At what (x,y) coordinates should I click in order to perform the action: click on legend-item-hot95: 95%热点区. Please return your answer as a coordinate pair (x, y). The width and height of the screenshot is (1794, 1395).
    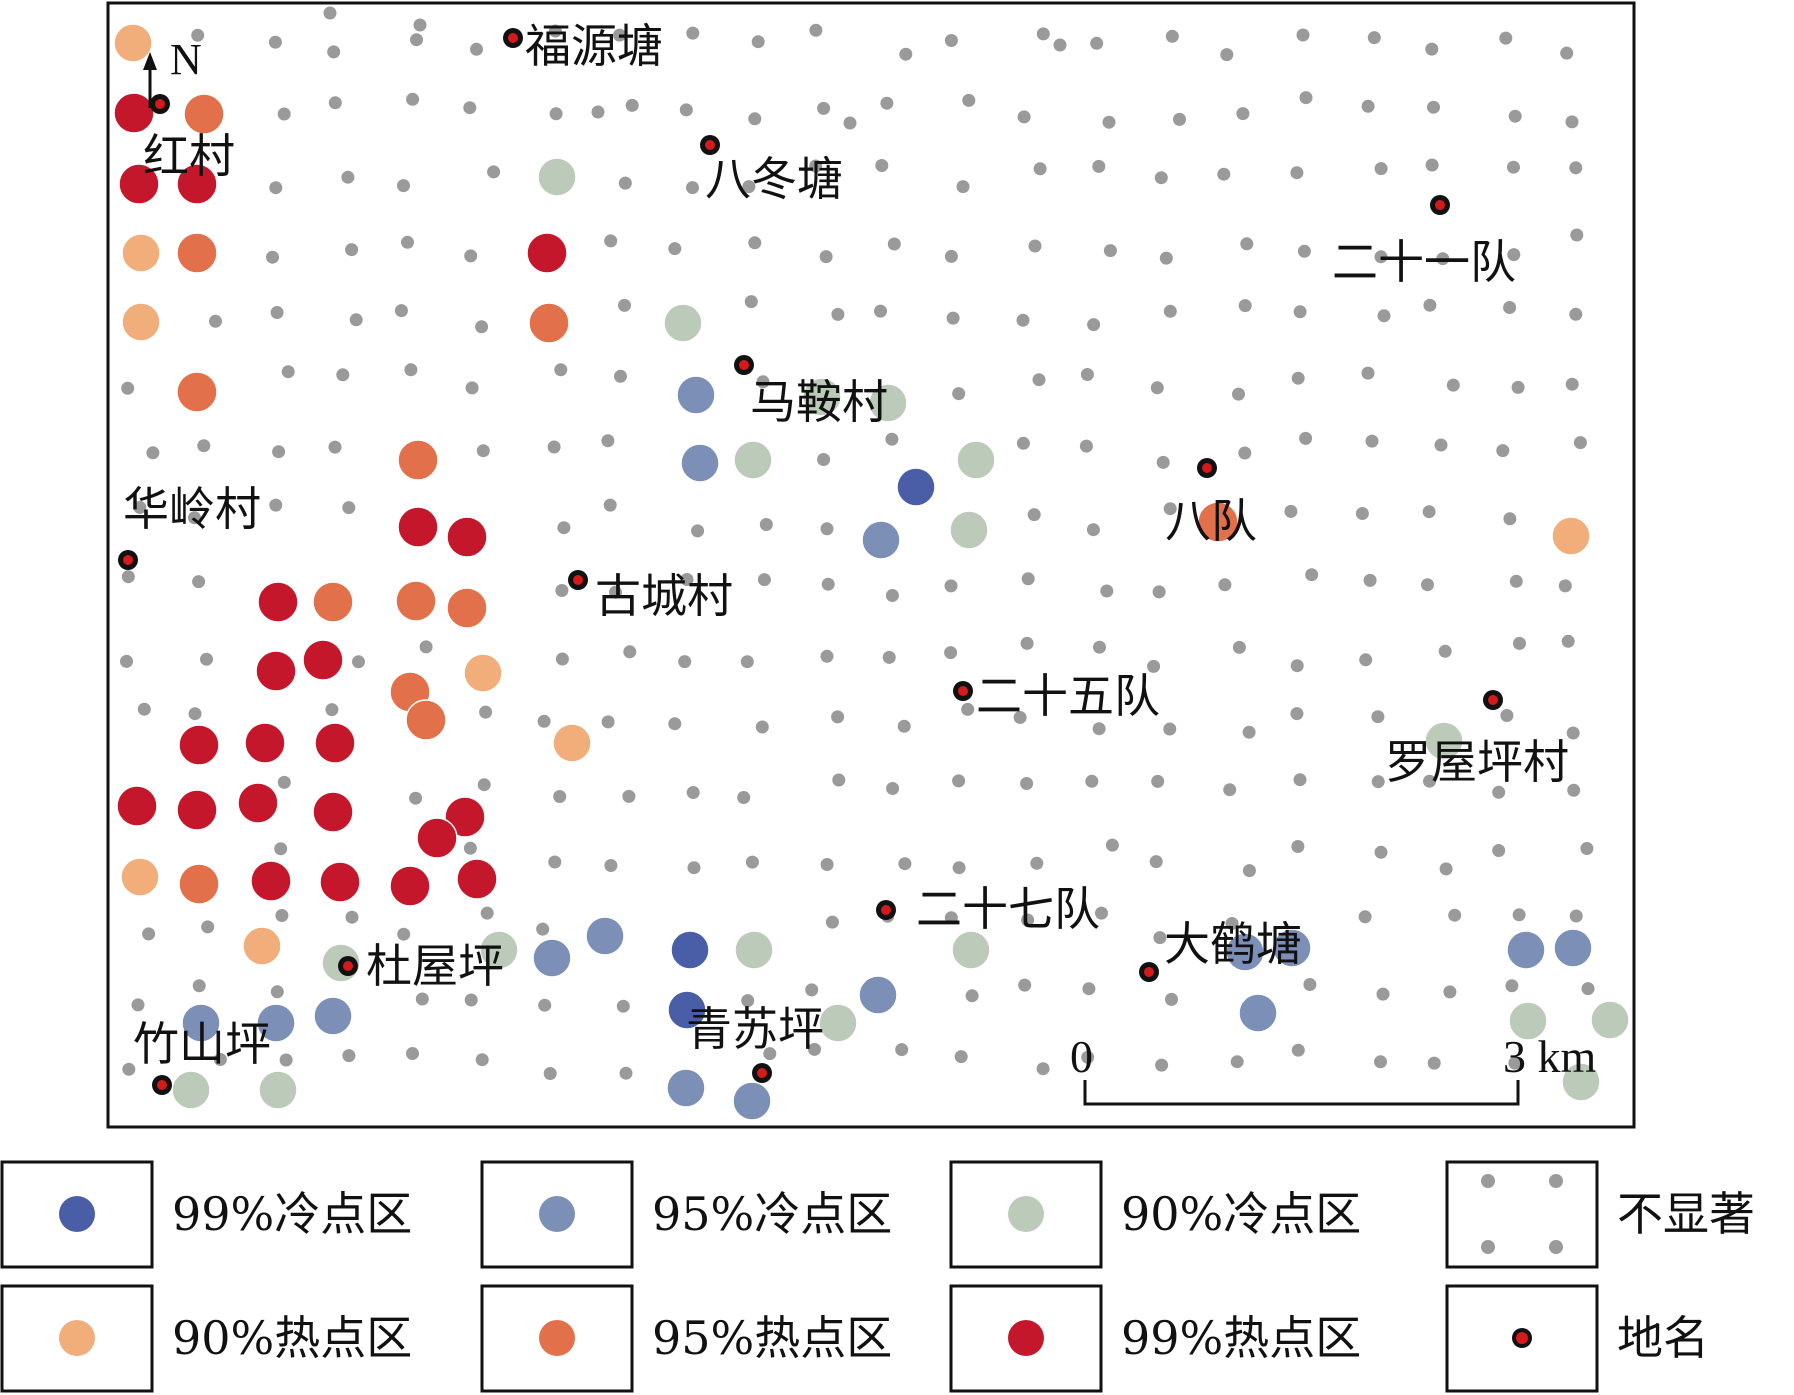
    Looking at the image, I should click on (686, 1338).